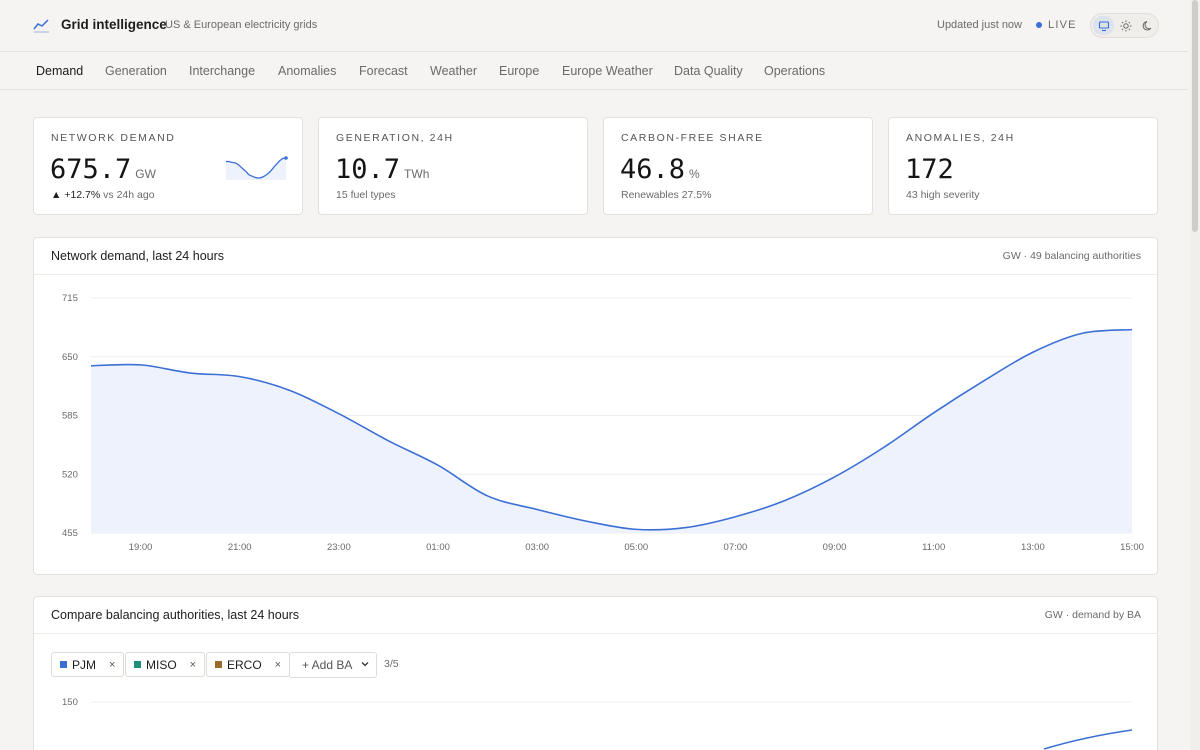  I want to click on kpi-delta: ▲ +12.7% vs 24h ago, so click(103, 195).